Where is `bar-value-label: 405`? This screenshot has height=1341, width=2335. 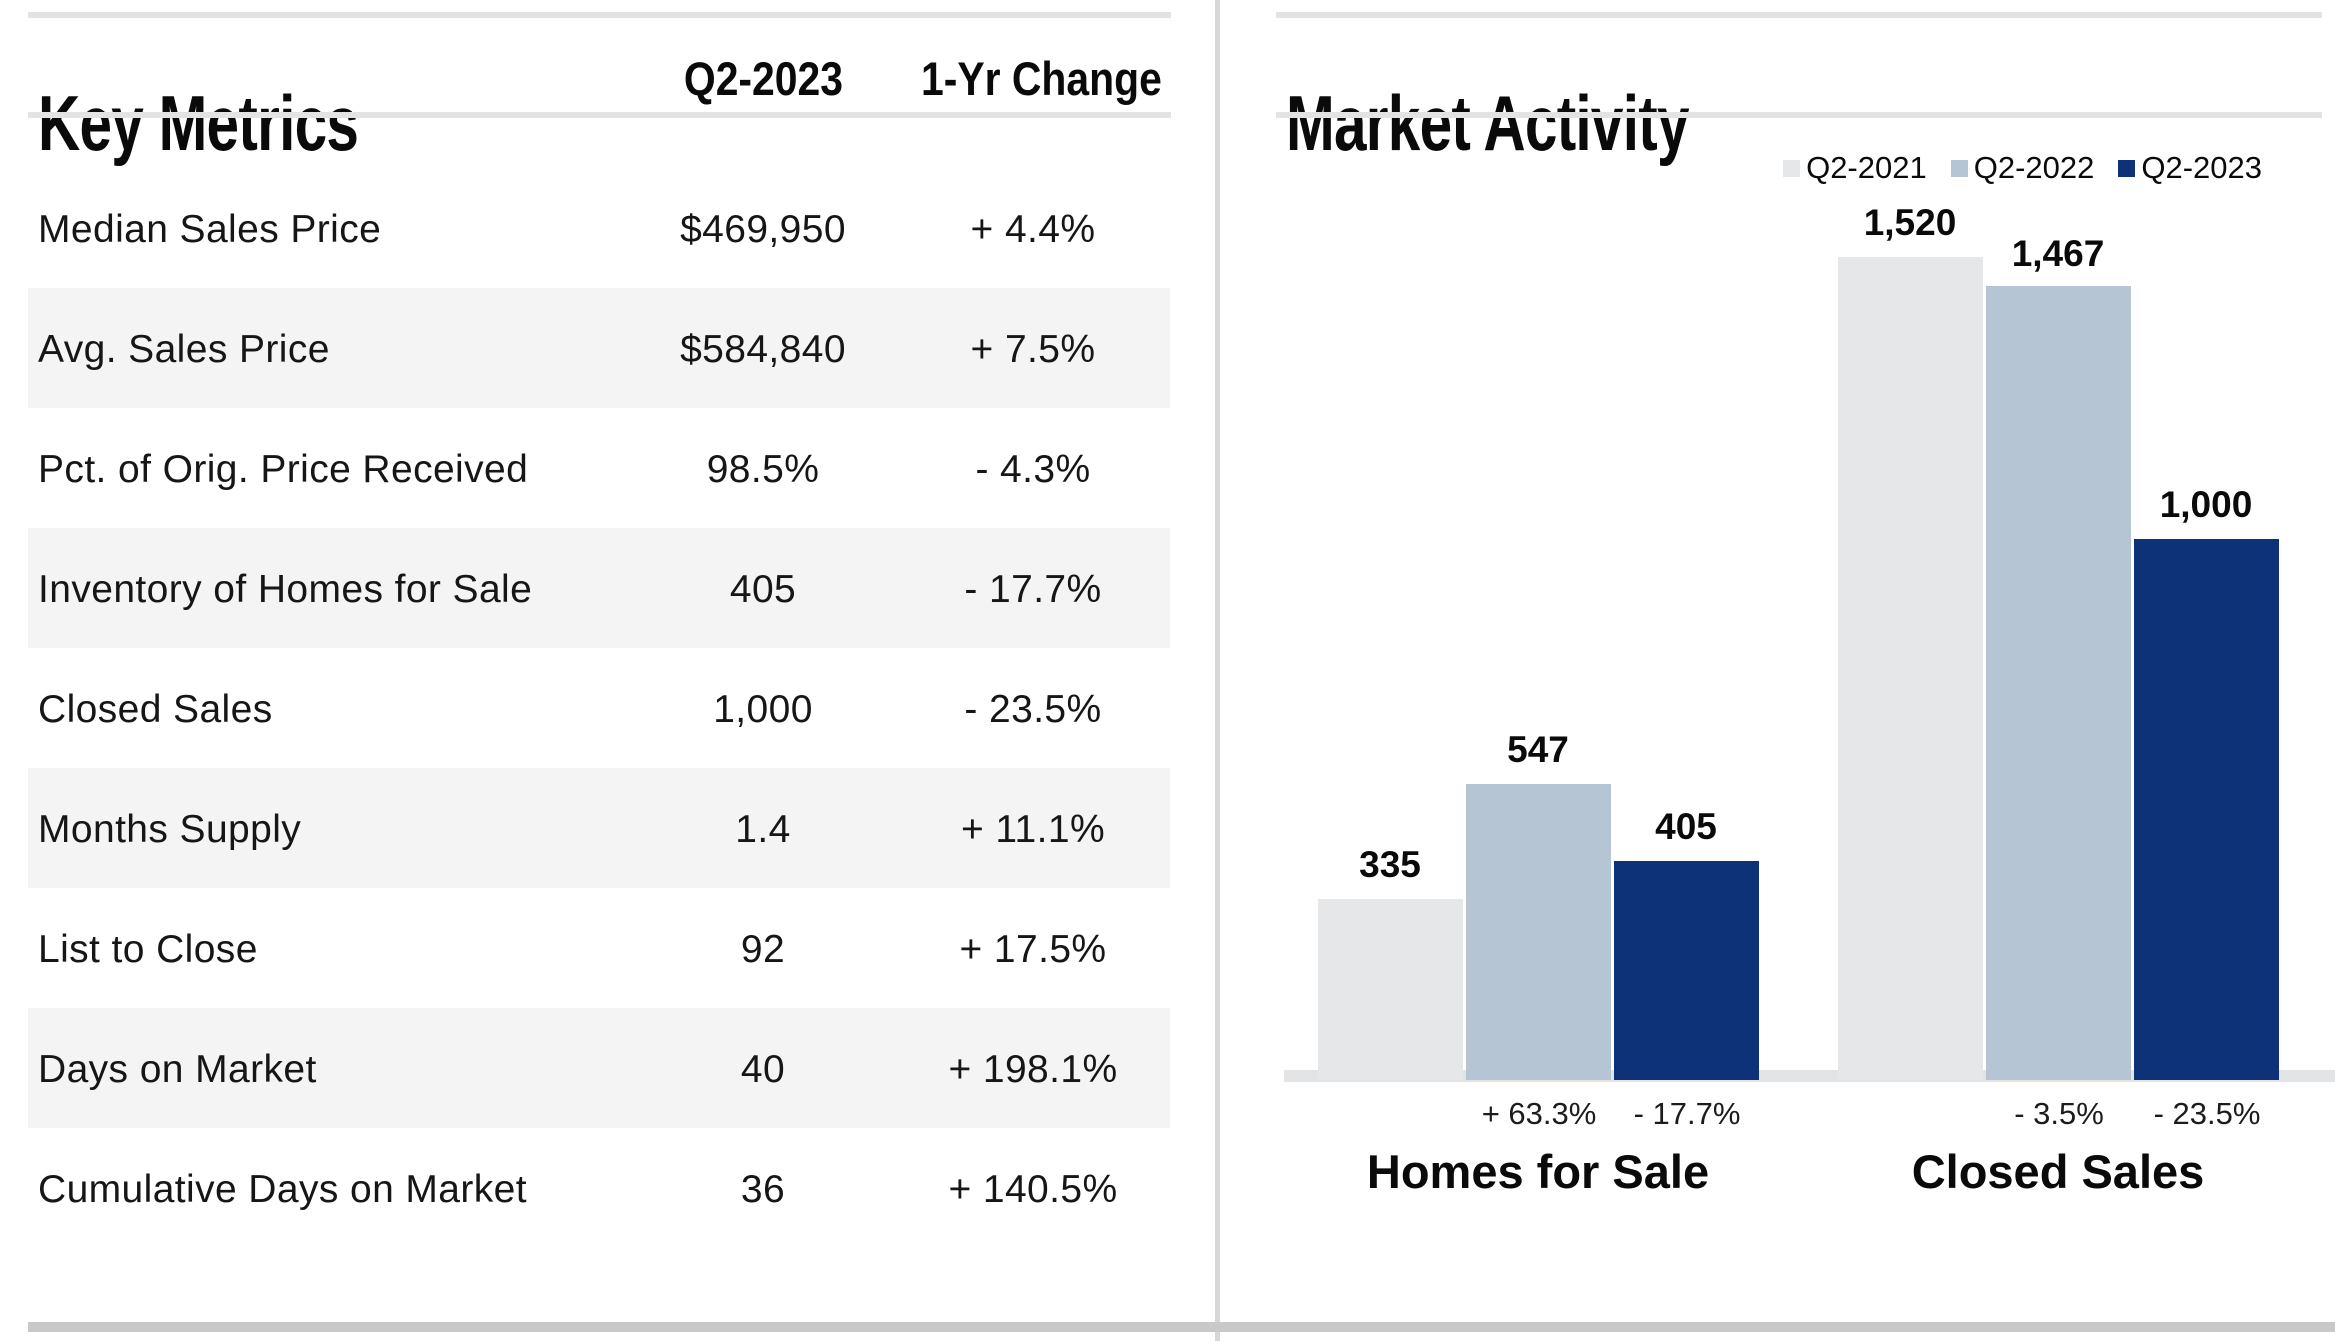
bar-value-label: 405 is located at coordinates (1686, 826).